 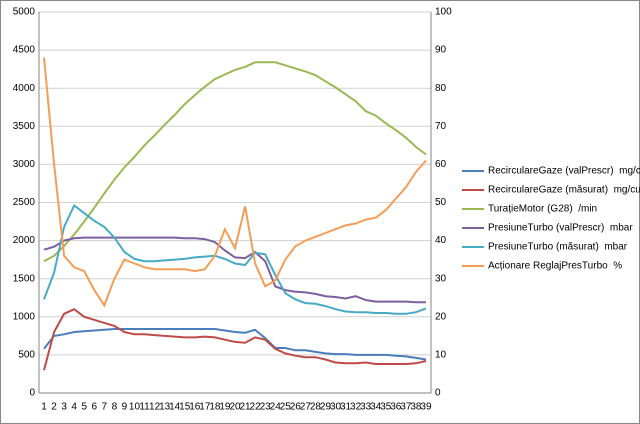 What do you see at coordinates (564, 171) in the screenshot?
I see `legend-label: RecirculareGaze (valPrescr) mg/cursă` at bounding box center [564, 171].